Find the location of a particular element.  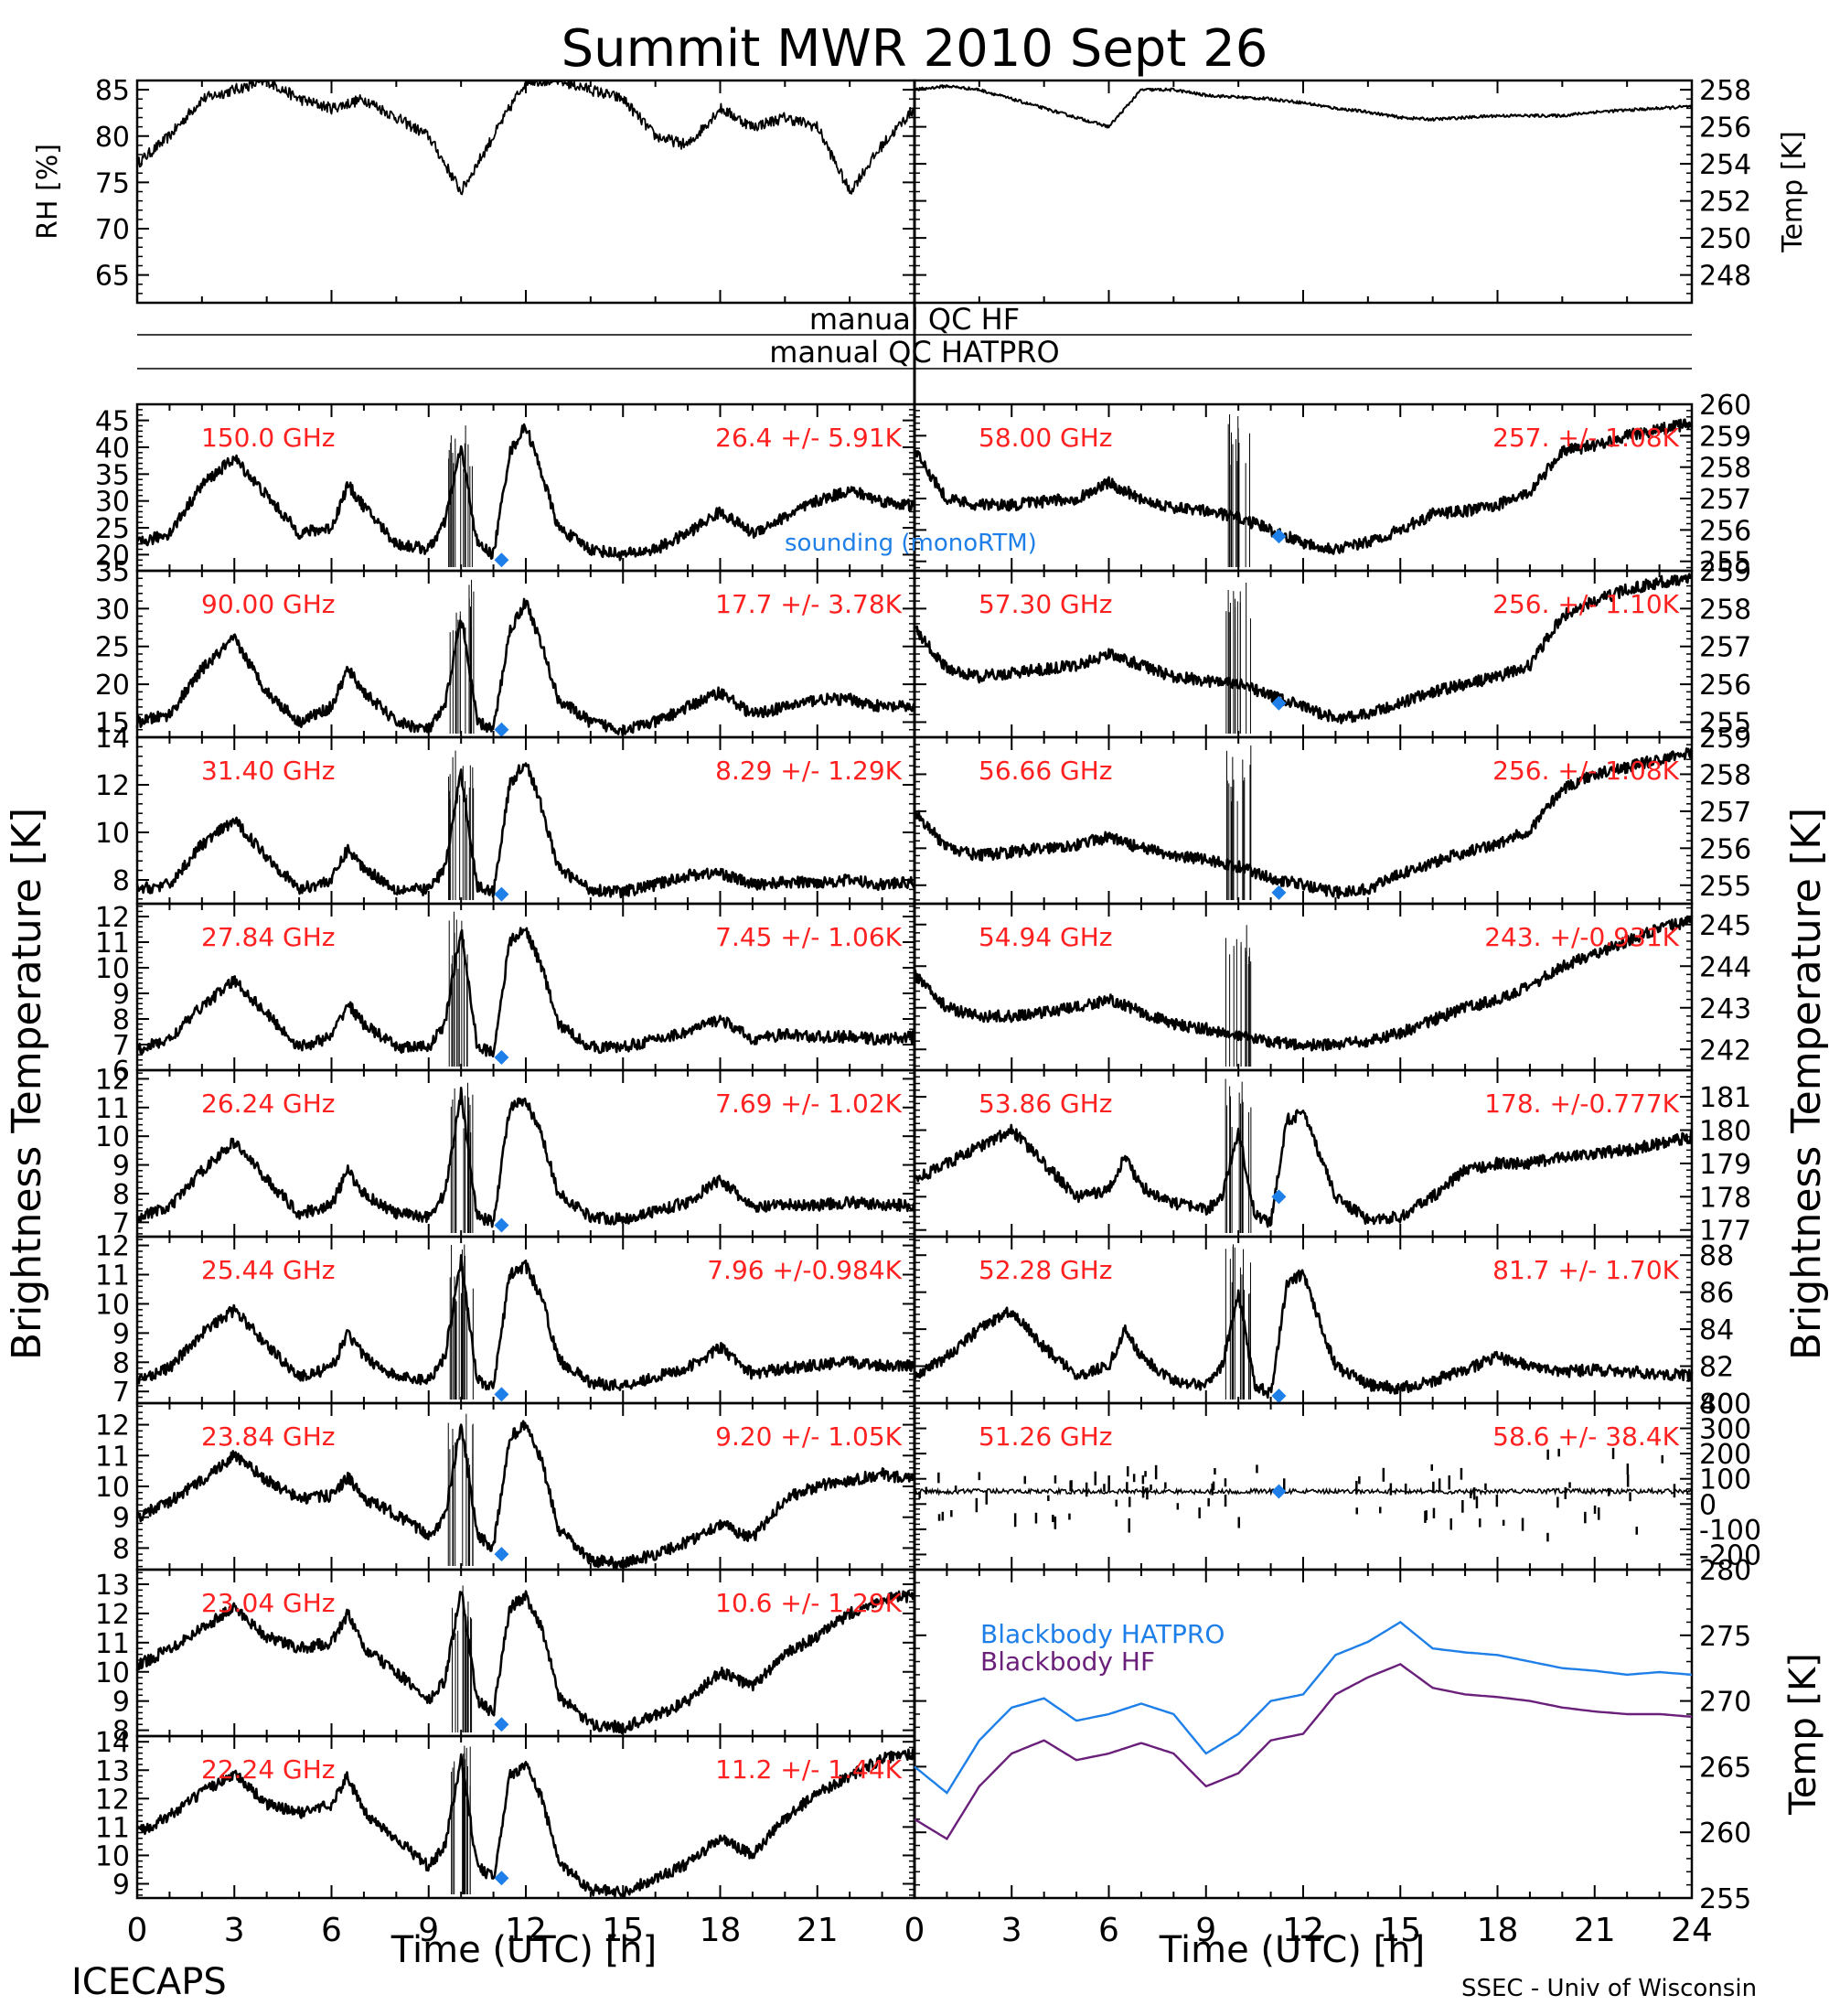

xtick-label-left: 21 is located at coordinates (818, 1930).